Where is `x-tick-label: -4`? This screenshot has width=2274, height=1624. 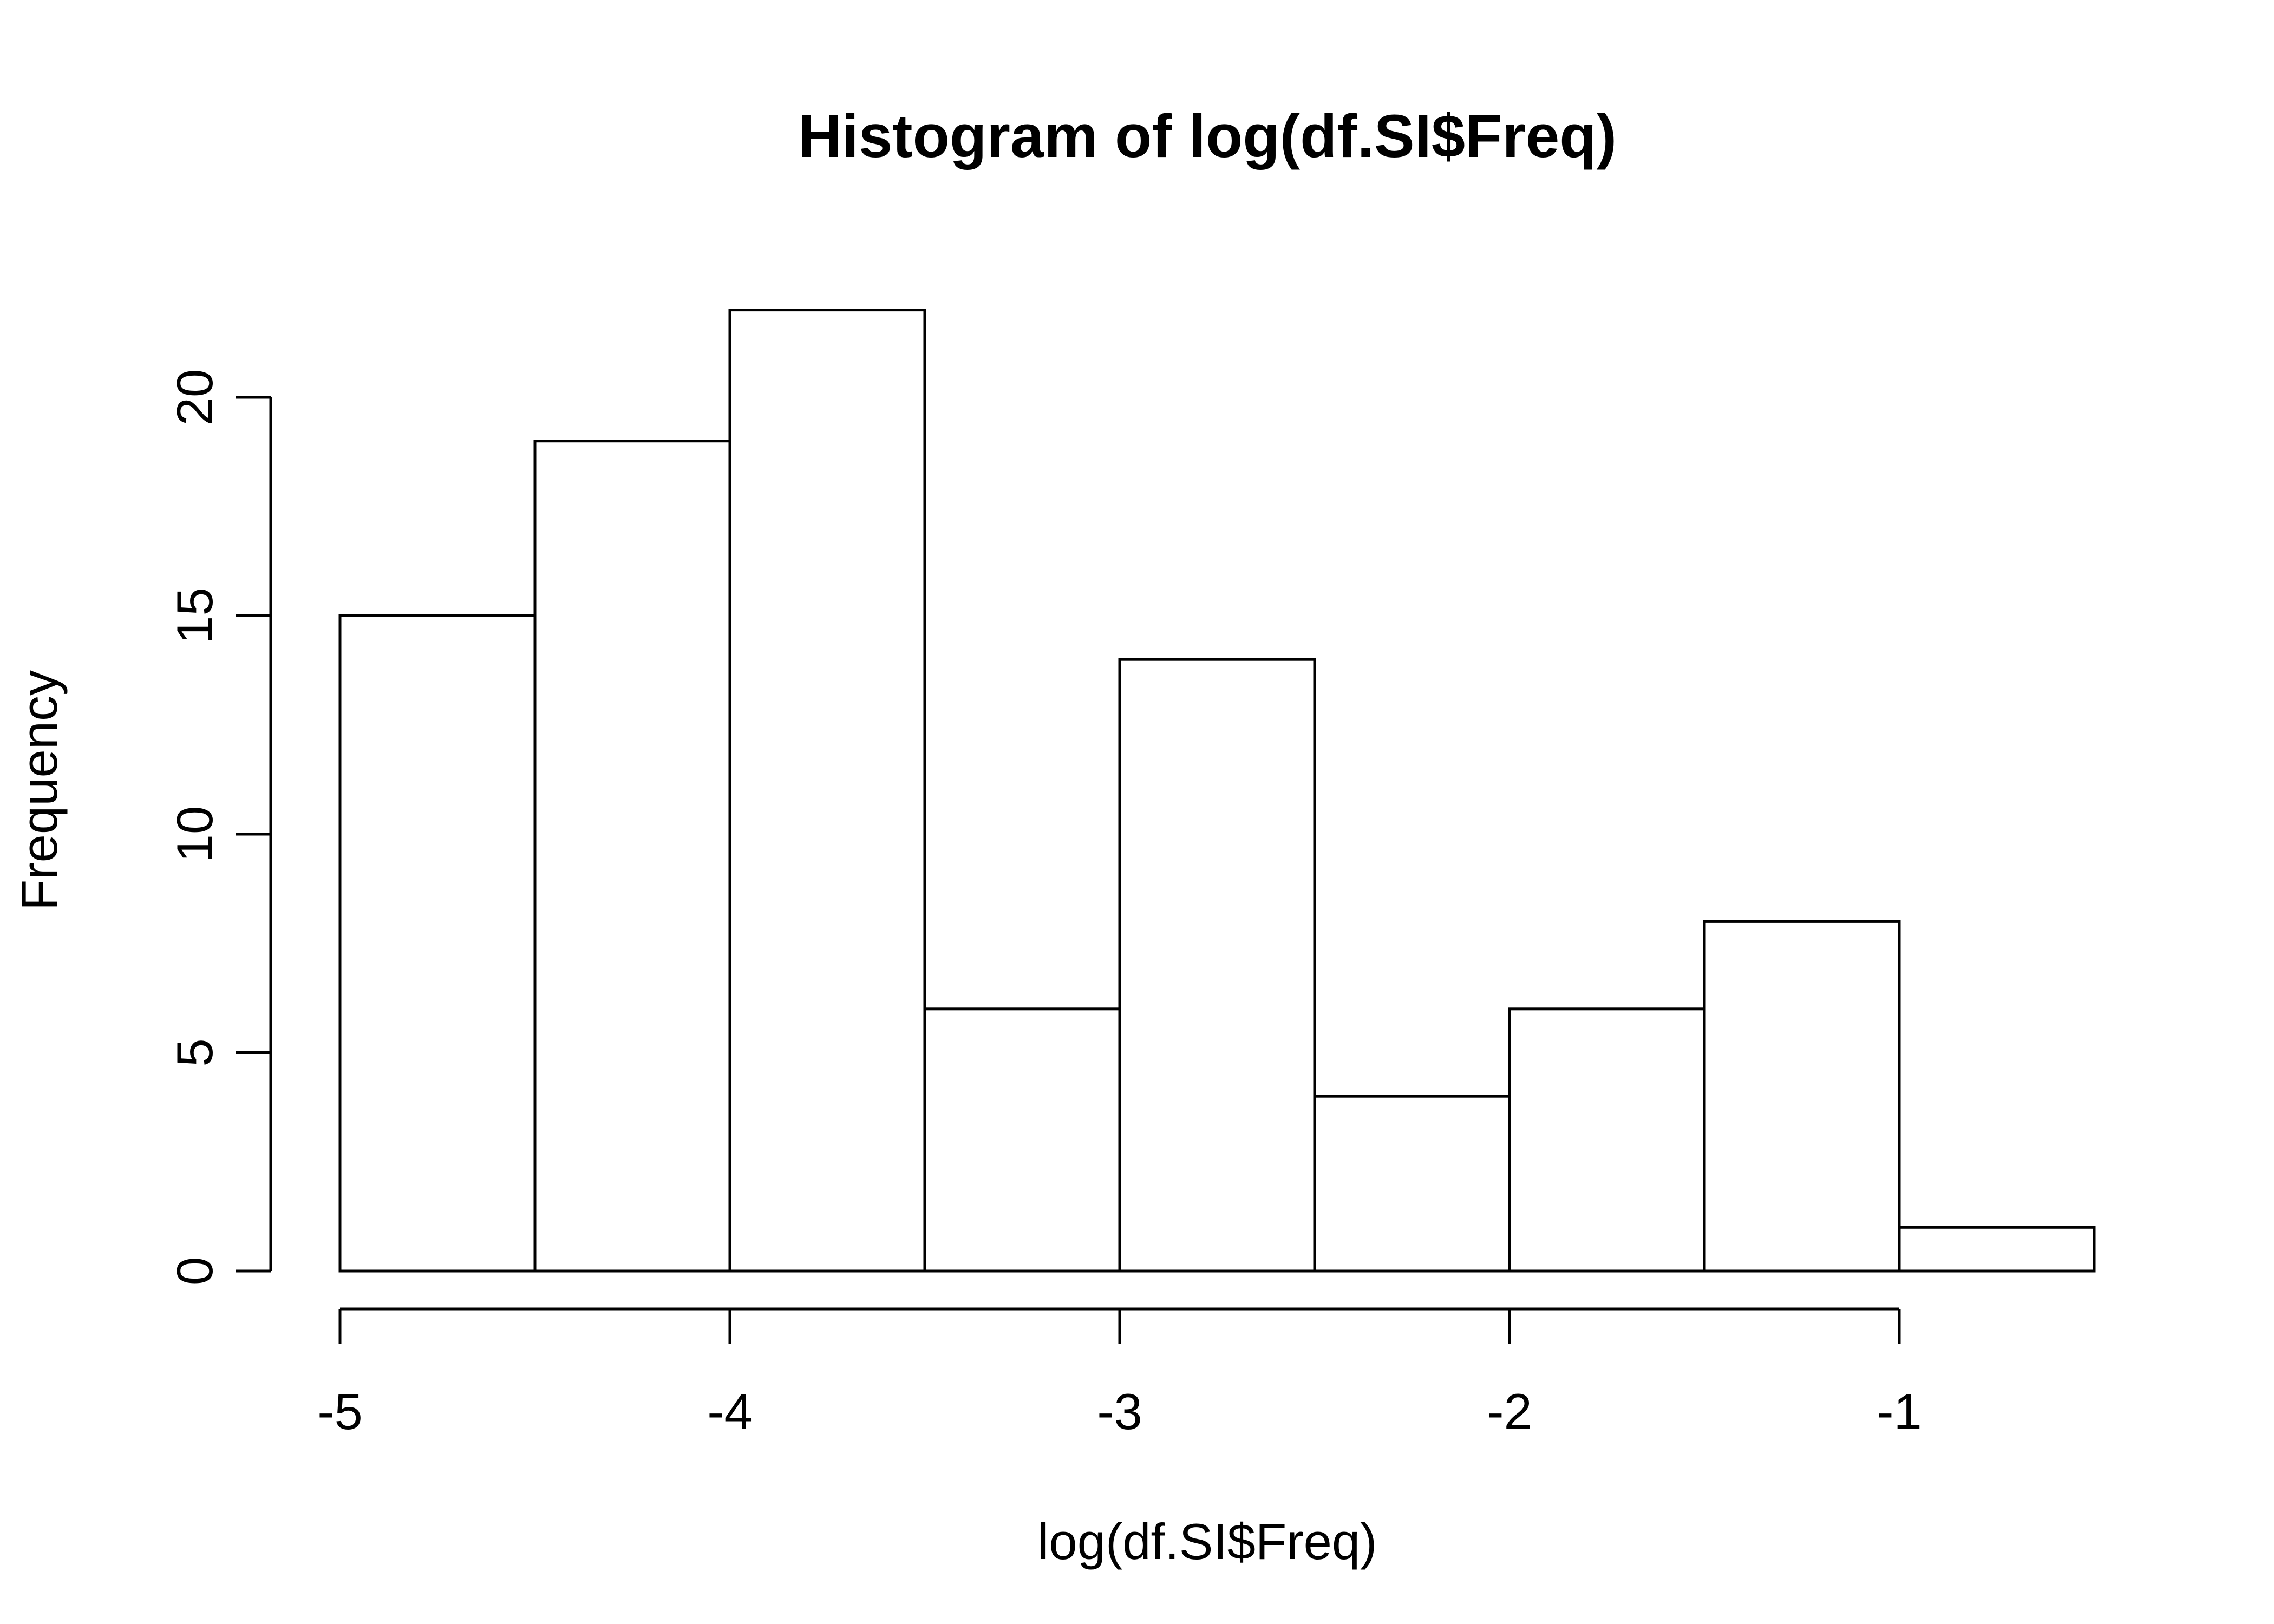 x-tick-label: -4 is located at coordinates (730, 1411).